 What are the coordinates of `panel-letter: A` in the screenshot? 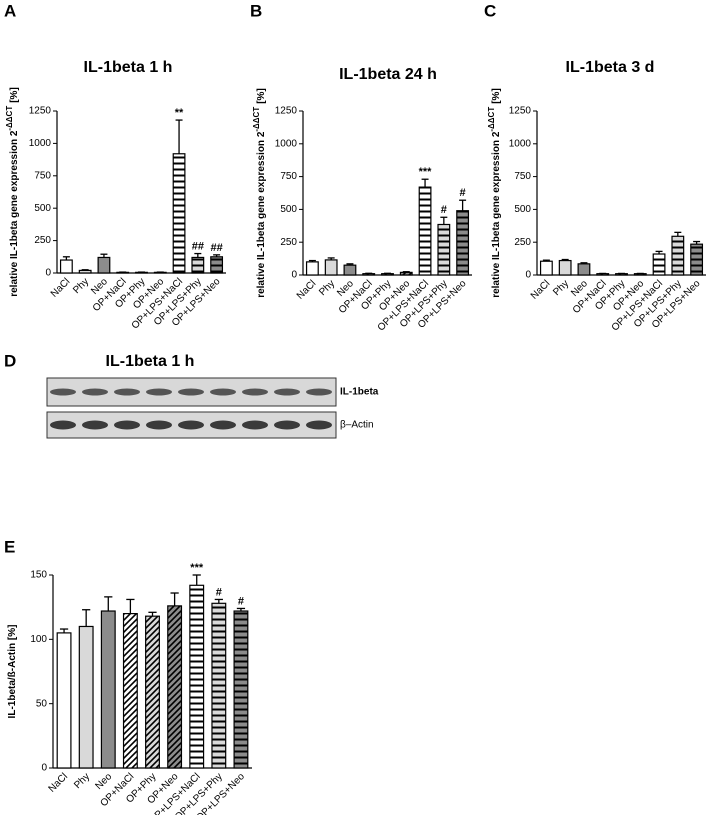 It's located at (10, 10).